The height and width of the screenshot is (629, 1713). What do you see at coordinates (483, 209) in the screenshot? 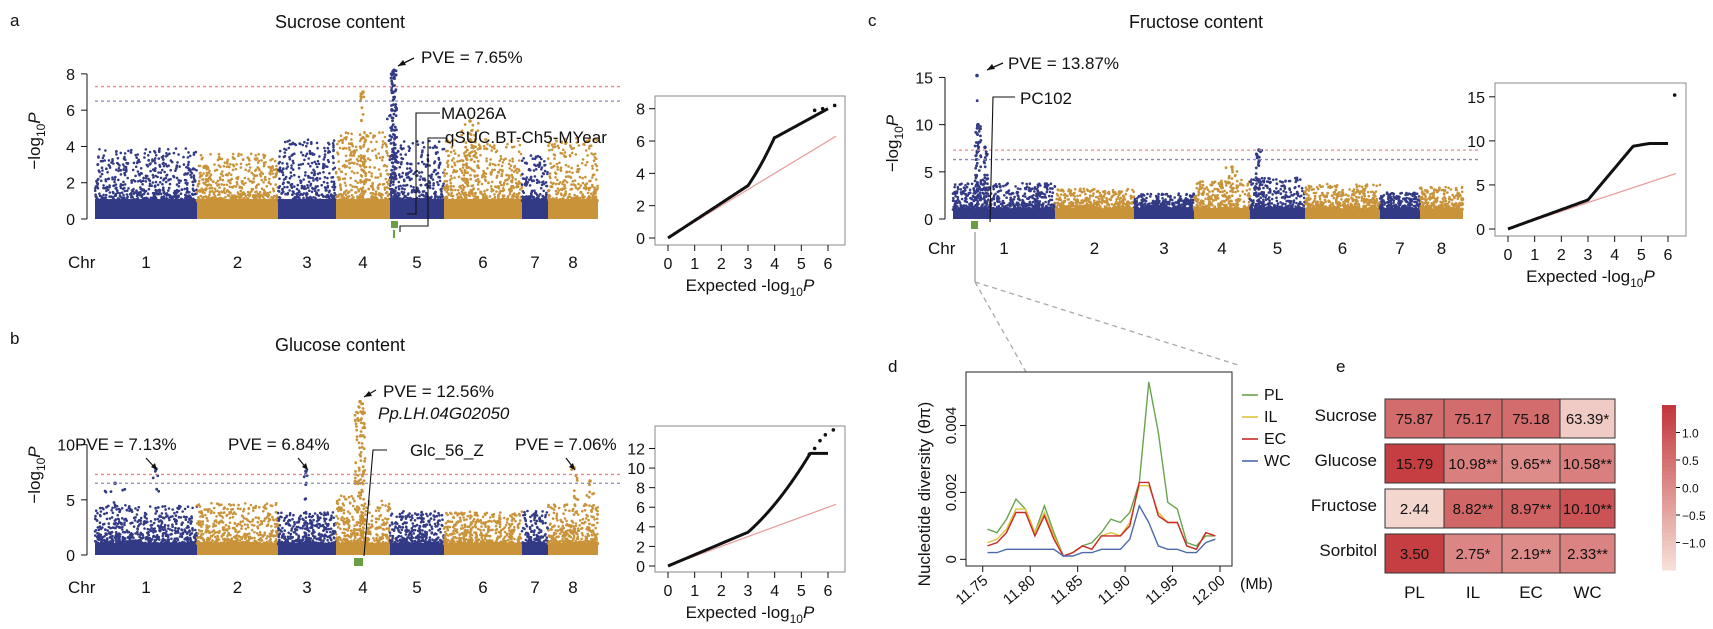
I see `snp-band` at bounding box center [483, 209].